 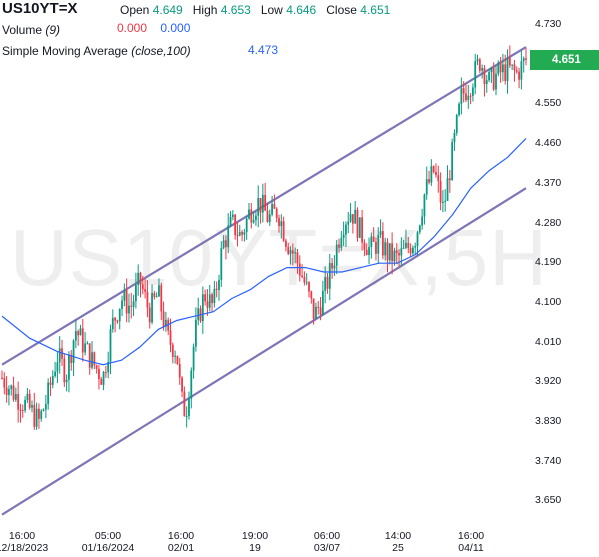 I want to click on legend-row-sma: Simple Moving Average (close,100), so click(x=96, y=51).